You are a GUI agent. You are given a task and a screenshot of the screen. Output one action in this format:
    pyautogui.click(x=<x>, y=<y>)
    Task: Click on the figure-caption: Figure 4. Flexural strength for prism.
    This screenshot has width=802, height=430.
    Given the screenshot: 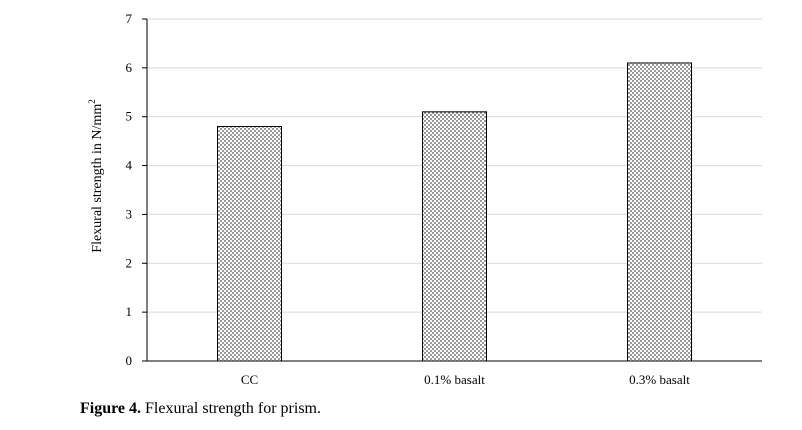 What is the action you would take?
    pyautogui.click(x=200, y=409)
    